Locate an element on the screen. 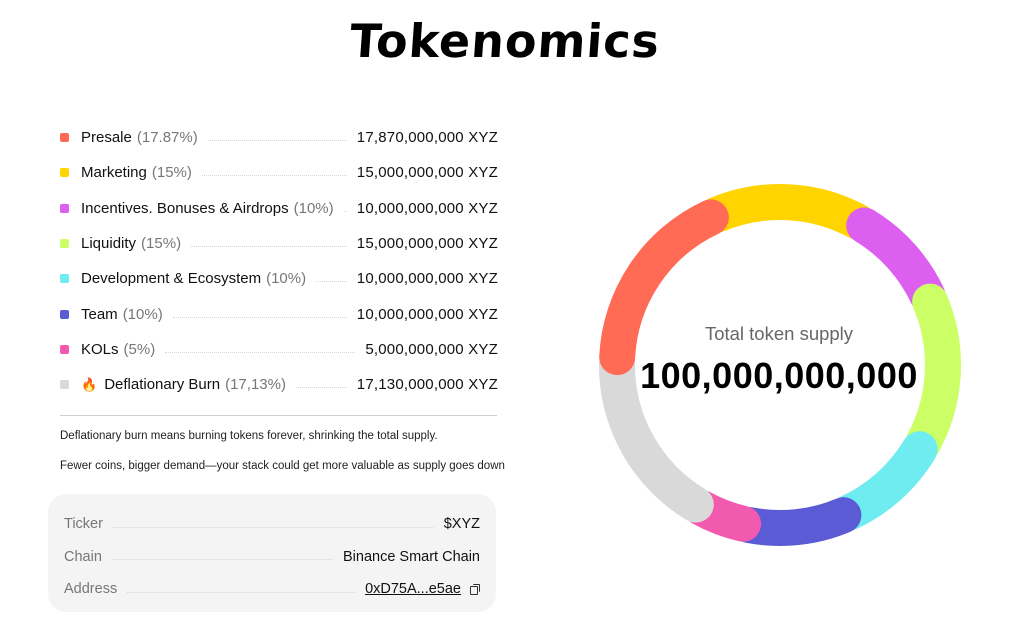 The width and height of the screenshot is (1024, 639). allocation-row-presale: Presale (17.87%) 17,870,000,000 XYZ is located at coordinates (279, 137).